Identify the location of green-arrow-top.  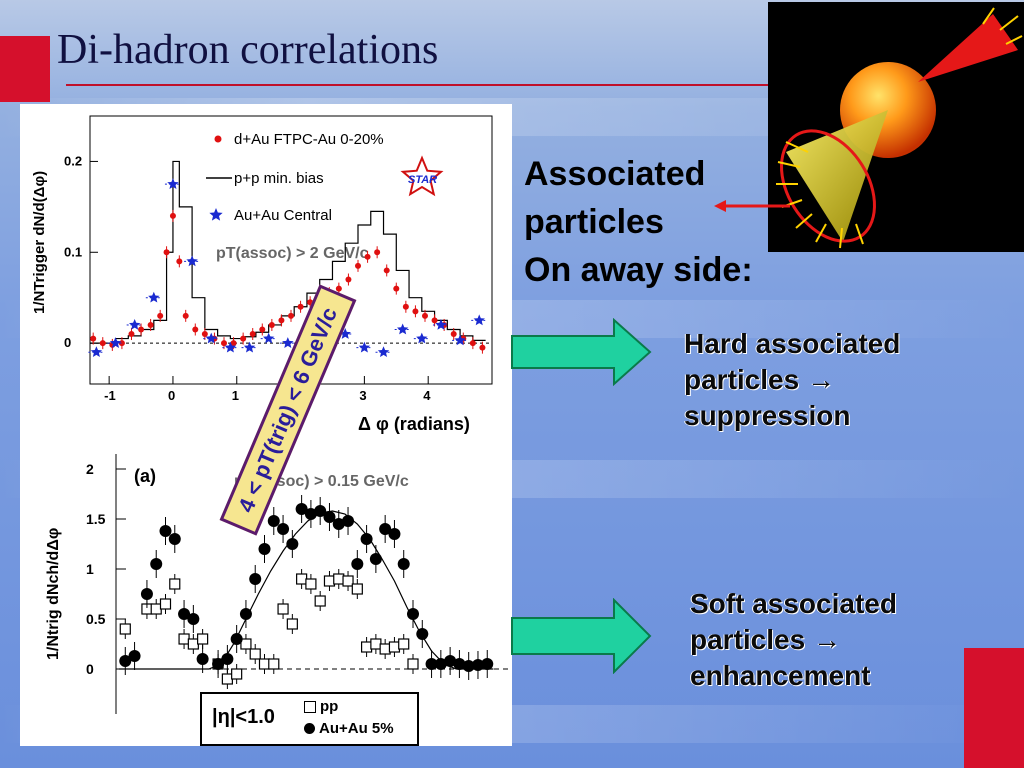
(581, 352).